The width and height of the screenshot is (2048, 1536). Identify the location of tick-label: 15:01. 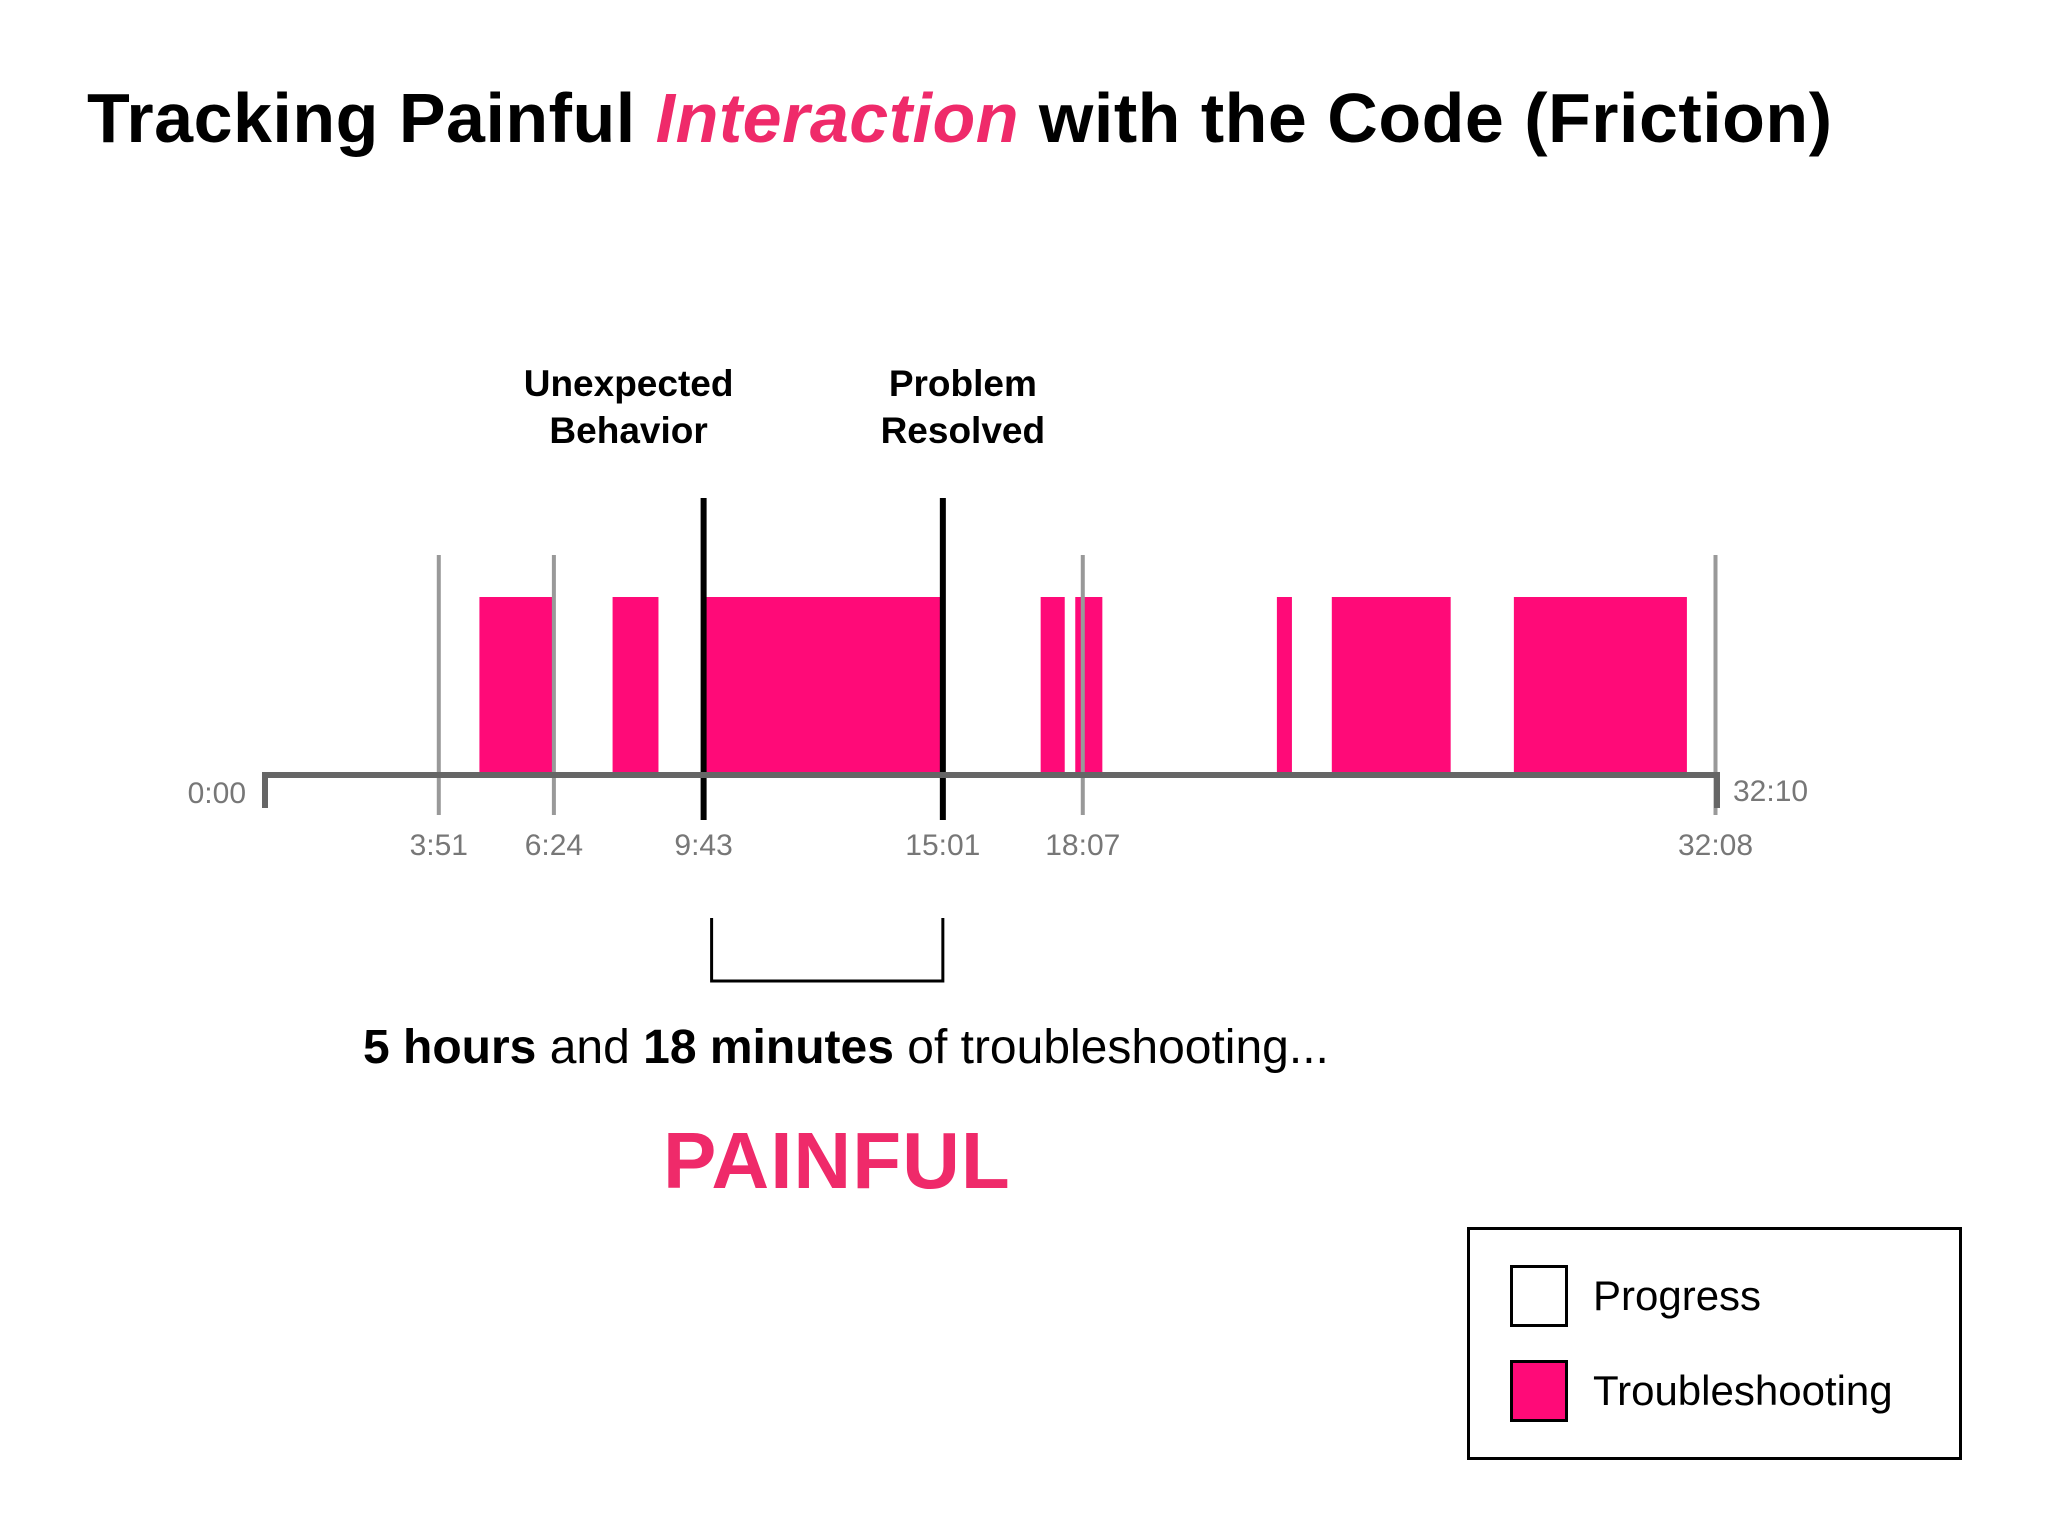
(942, 845).